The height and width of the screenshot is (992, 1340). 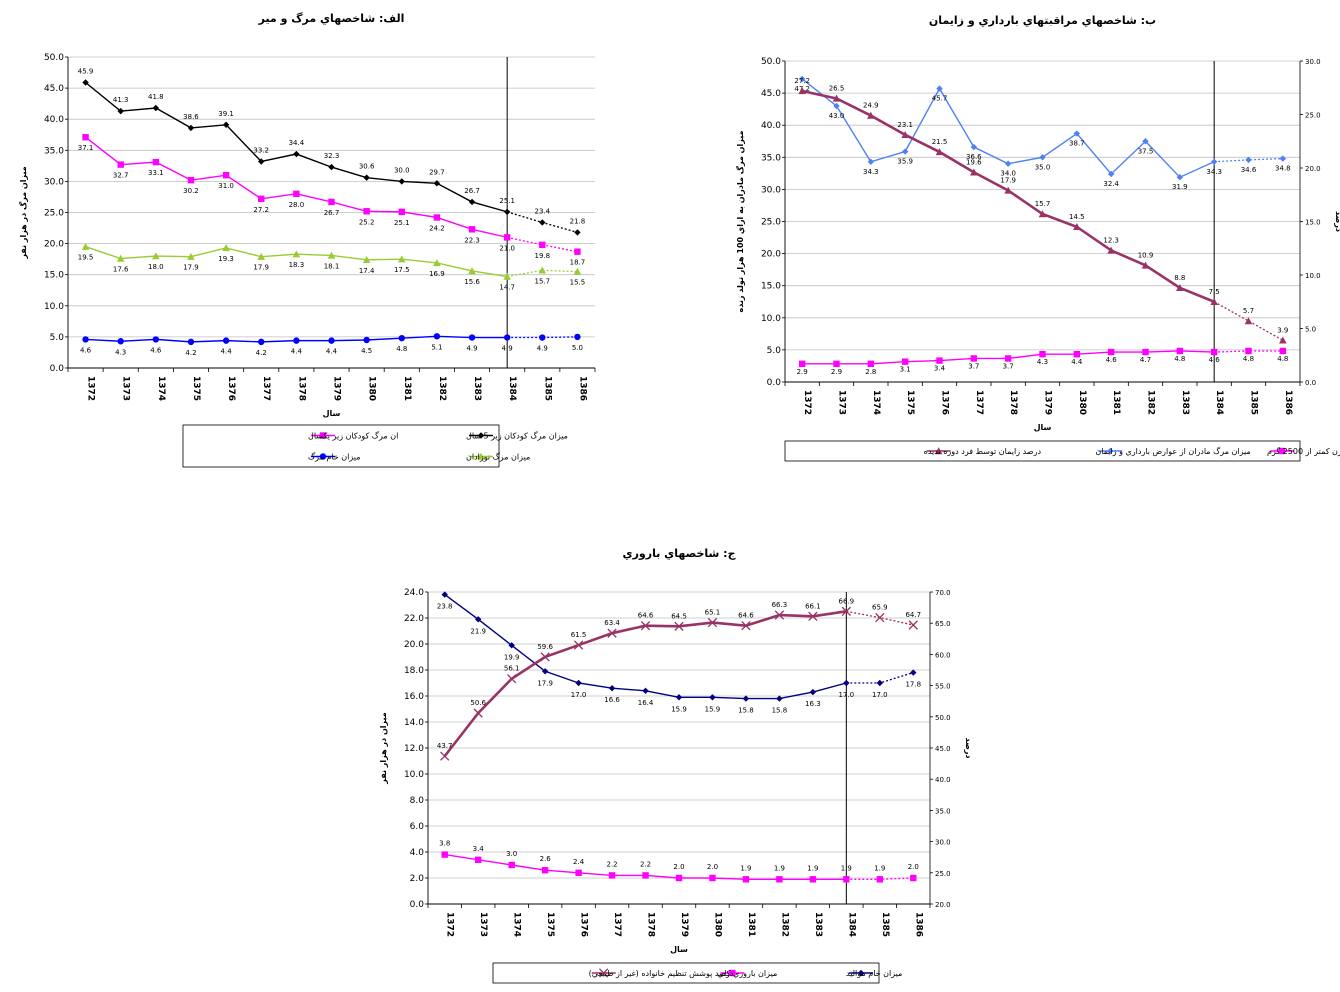 I want to click on data-label: 3.7, so click(x=1008, y=366).